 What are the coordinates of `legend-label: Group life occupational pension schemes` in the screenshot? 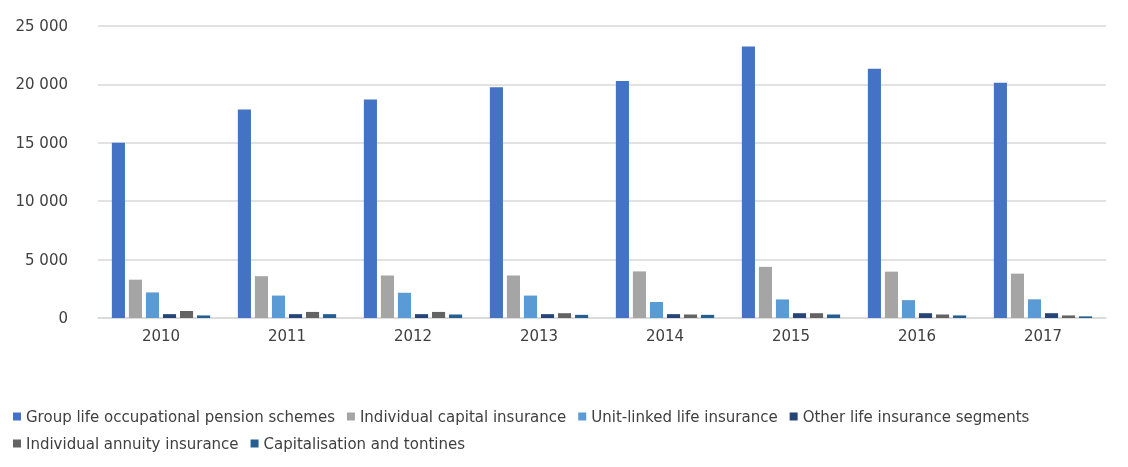 It's located at (181, 416).